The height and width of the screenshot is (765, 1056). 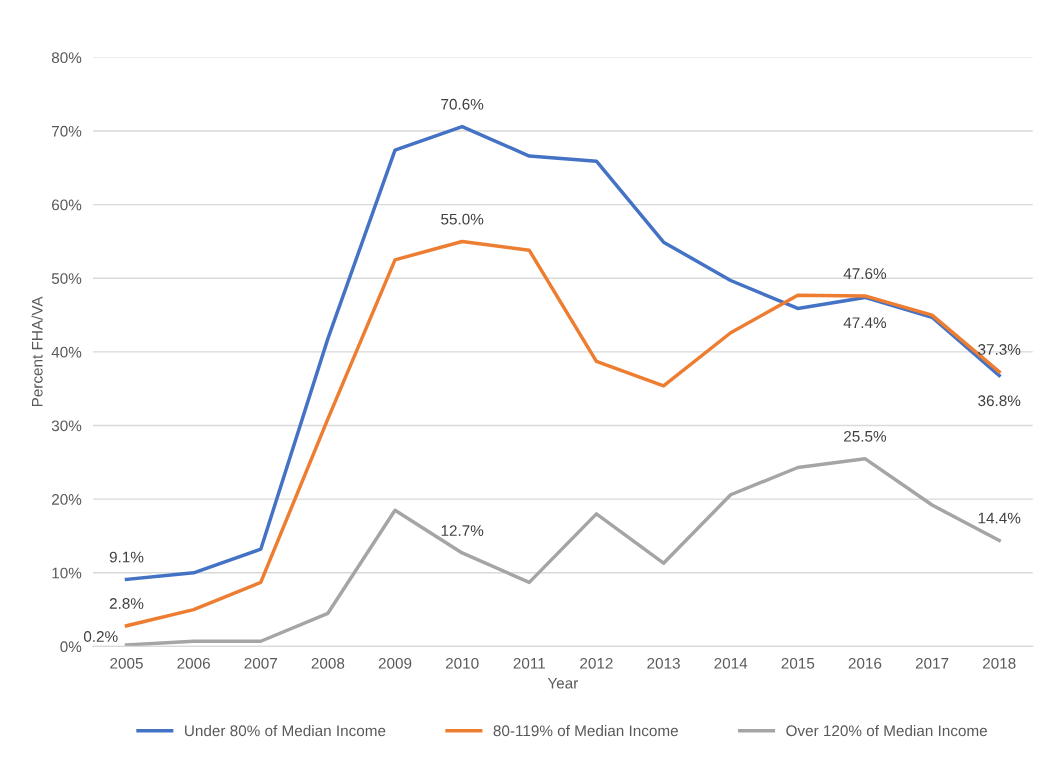 What do you see at coordinates (126, 663) in the screenshot?
I see `x-tick-label: 2005` at bounding box center [126, 663].